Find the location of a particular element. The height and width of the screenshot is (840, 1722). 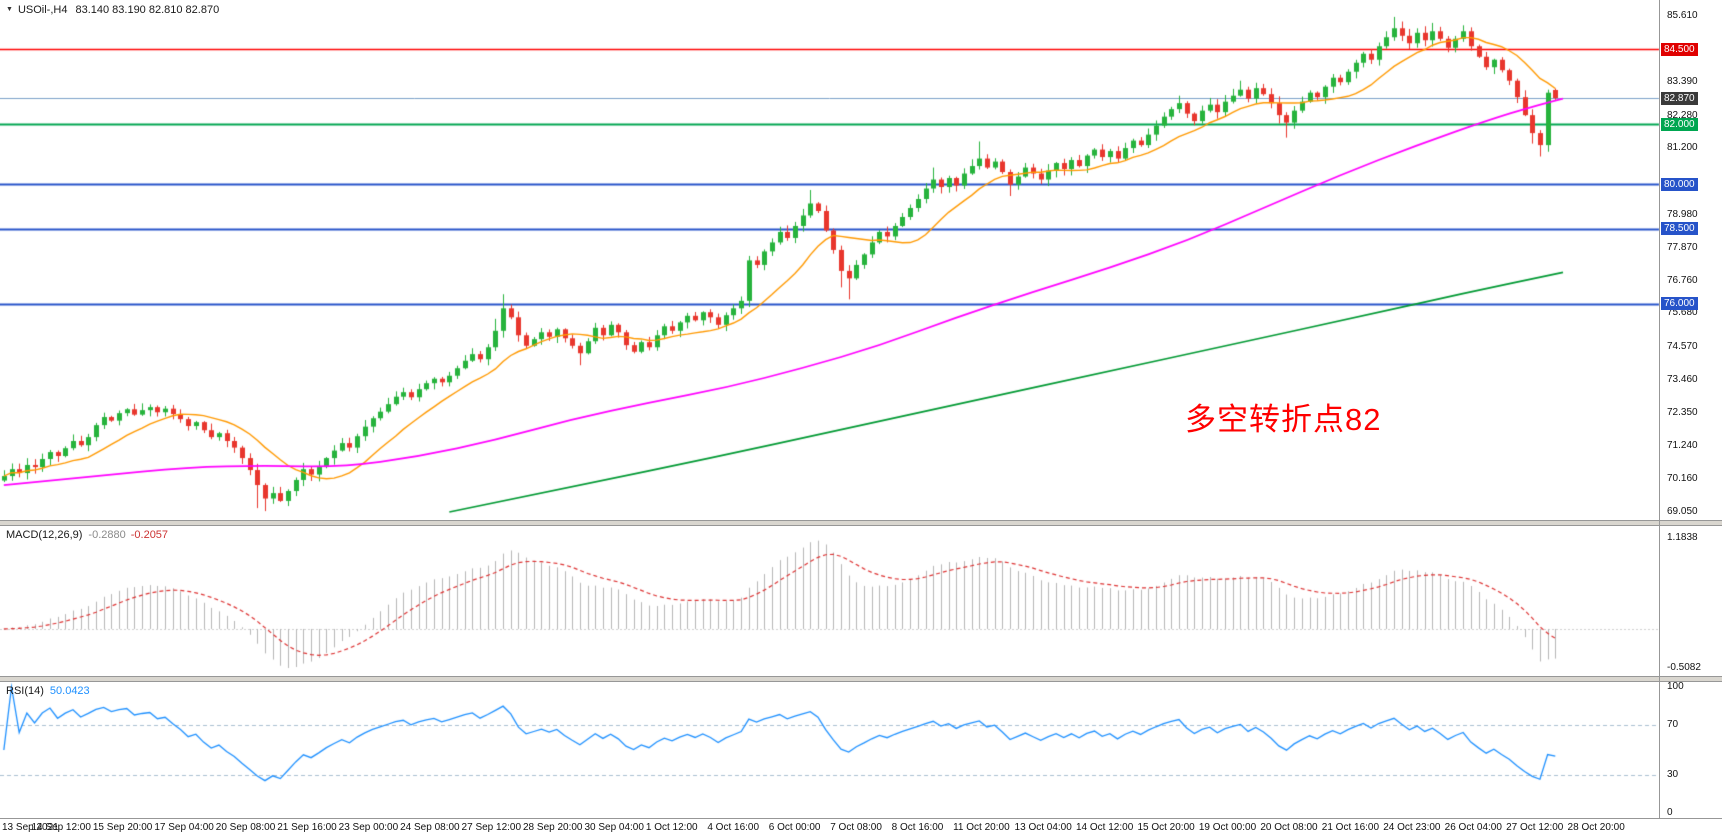

price-badge: 78.500 is located at coordinates (1679, 229).